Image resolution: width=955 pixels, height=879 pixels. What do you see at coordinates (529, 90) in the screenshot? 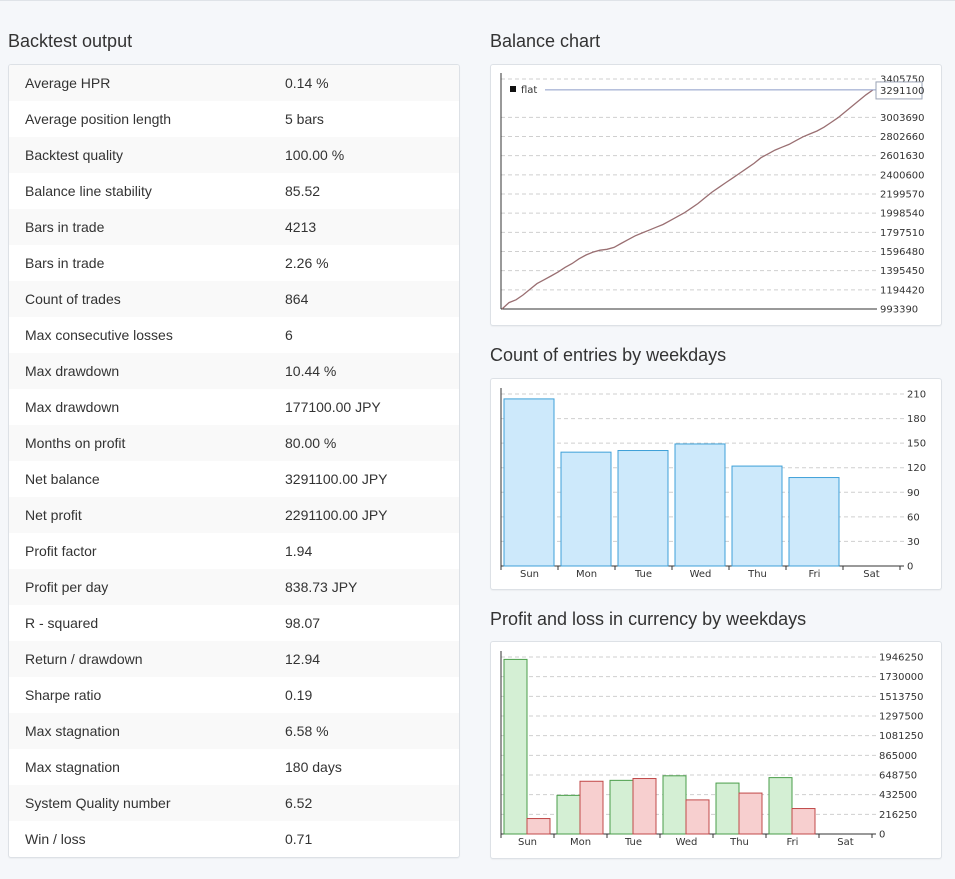
I see `legend-label: flat` at bounding box center [529, 90].